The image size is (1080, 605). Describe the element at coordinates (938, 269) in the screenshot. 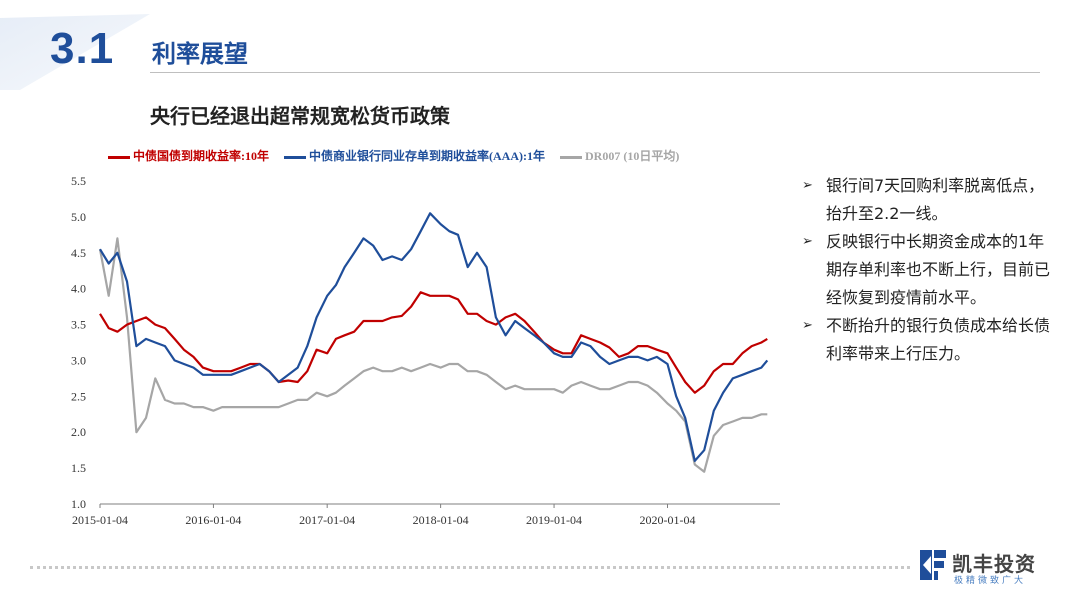

I see `bullet-text: 反映银行中长期资金成本的1年期存单利率也不断上行，目前已经恢复到疫情前水平。` at that location.